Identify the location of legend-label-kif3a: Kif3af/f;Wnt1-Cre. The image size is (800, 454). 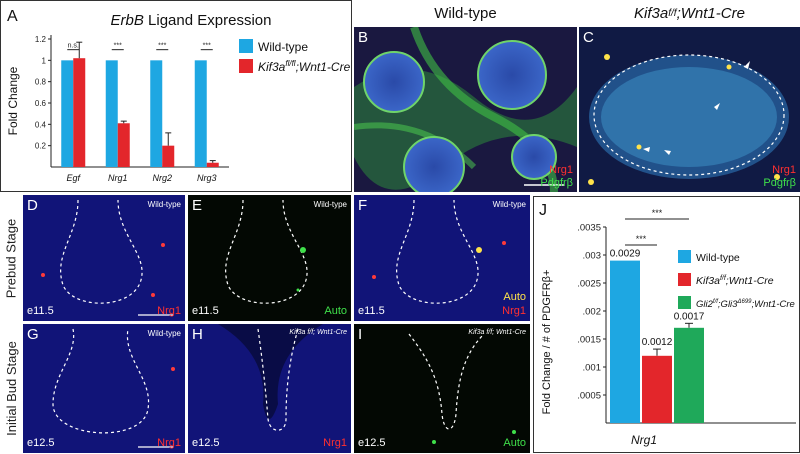
(735, 281).